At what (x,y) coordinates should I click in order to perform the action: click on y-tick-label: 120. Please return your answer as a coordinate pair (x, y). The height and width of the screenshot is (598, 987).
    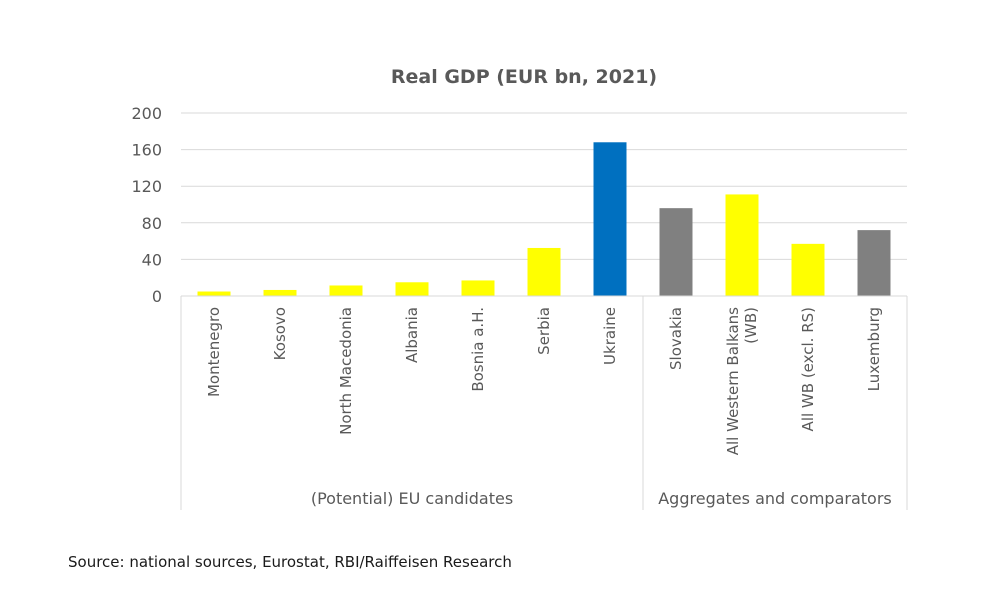
    Looking at the image, I should click on (146, 186).